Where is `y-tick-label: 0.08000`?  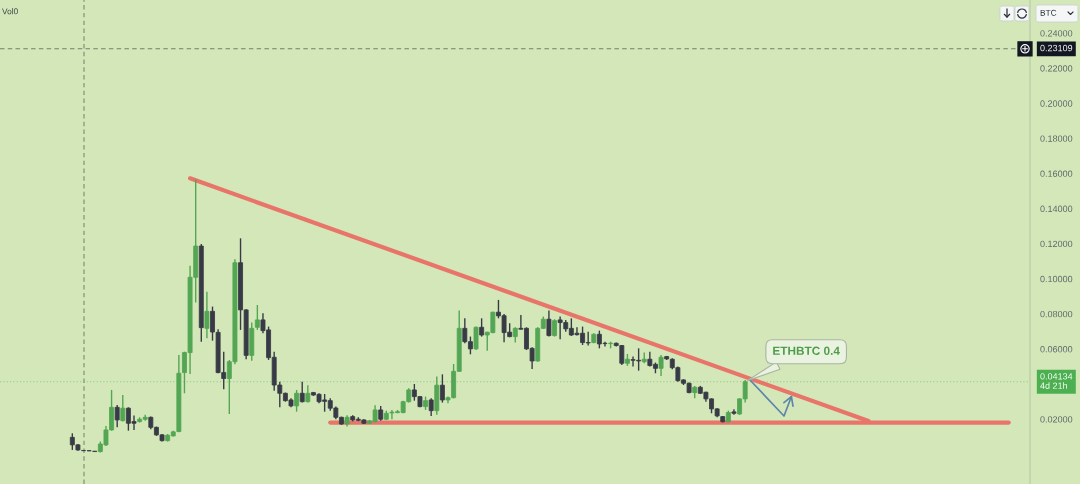 y-tick-label: 0.08000 is located at coordinates (1056, 314).